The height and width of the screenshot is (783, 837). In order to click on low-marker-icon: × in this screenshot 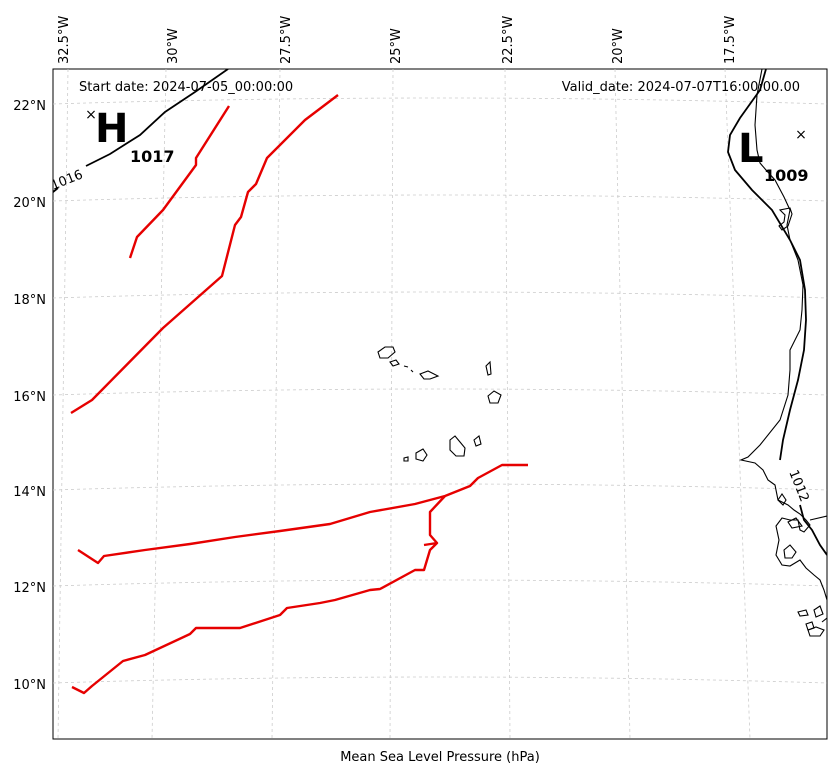, I will do `click(801, 135)`.